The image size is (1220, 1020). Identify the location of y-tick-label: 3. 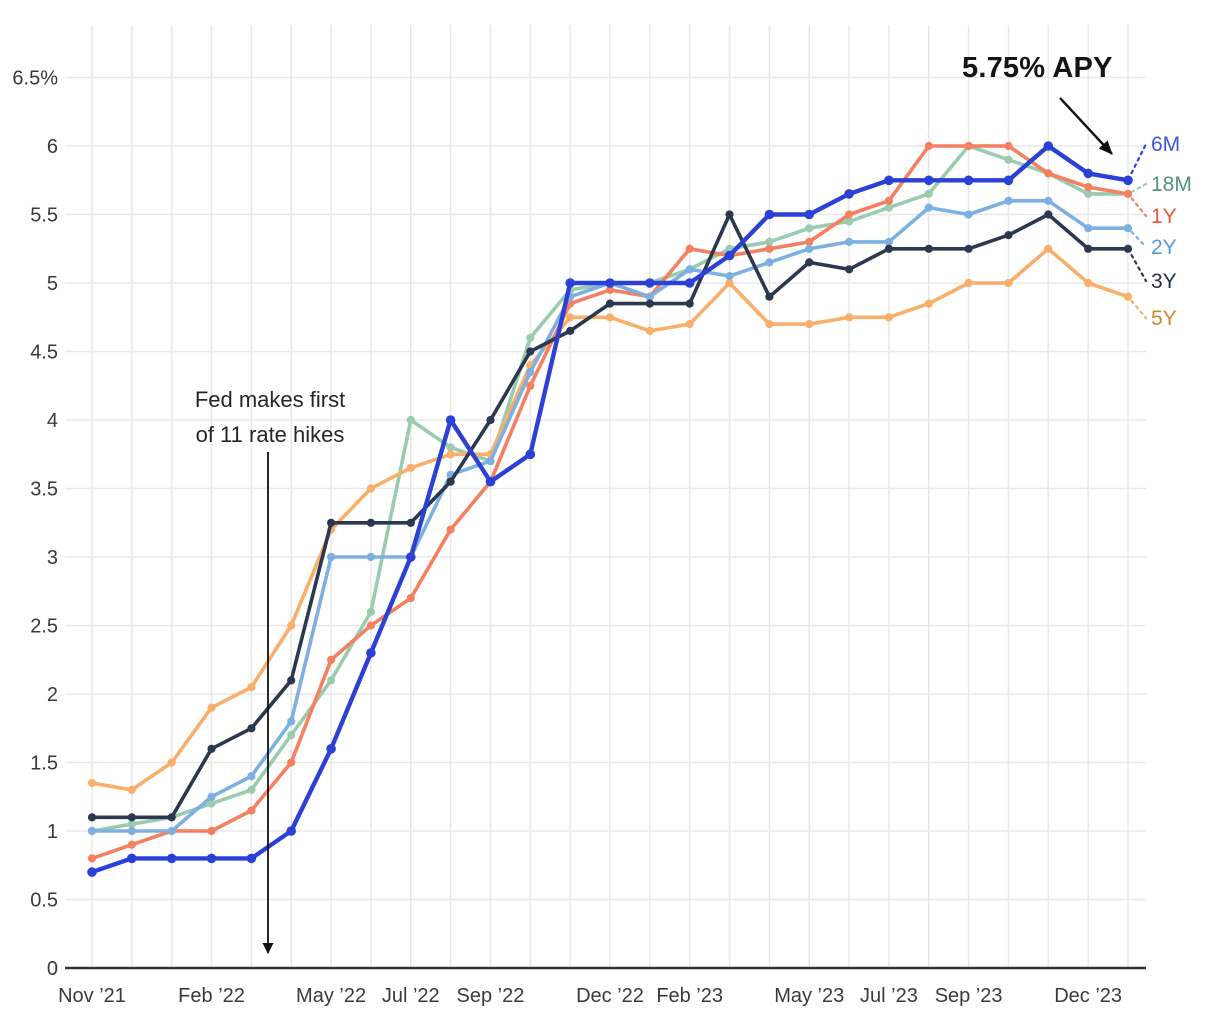
(52, 558).